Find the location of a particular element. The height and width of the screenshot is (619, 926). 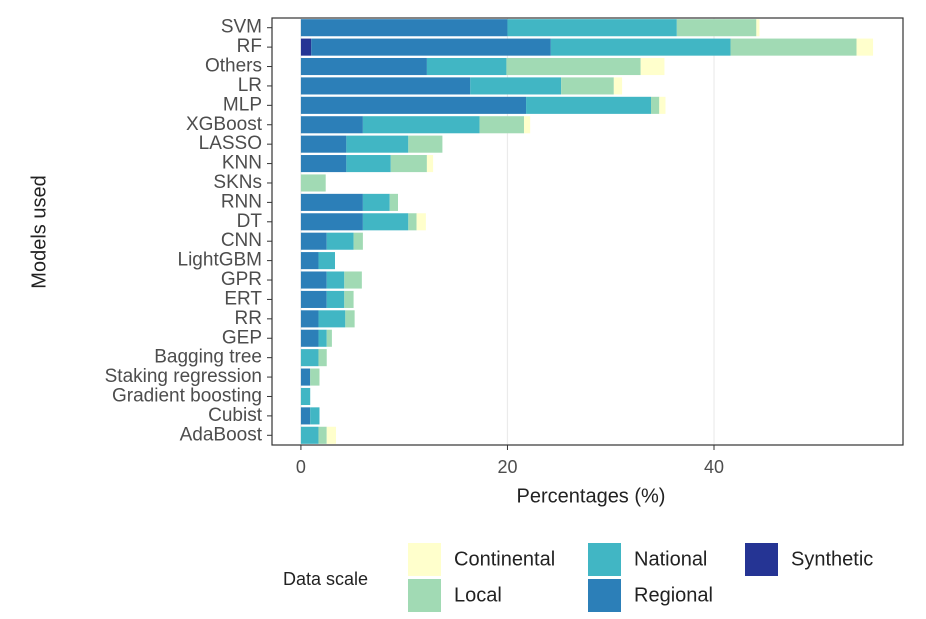

y-tick-label: Gradient boosting is located at coordinates (187, 395).